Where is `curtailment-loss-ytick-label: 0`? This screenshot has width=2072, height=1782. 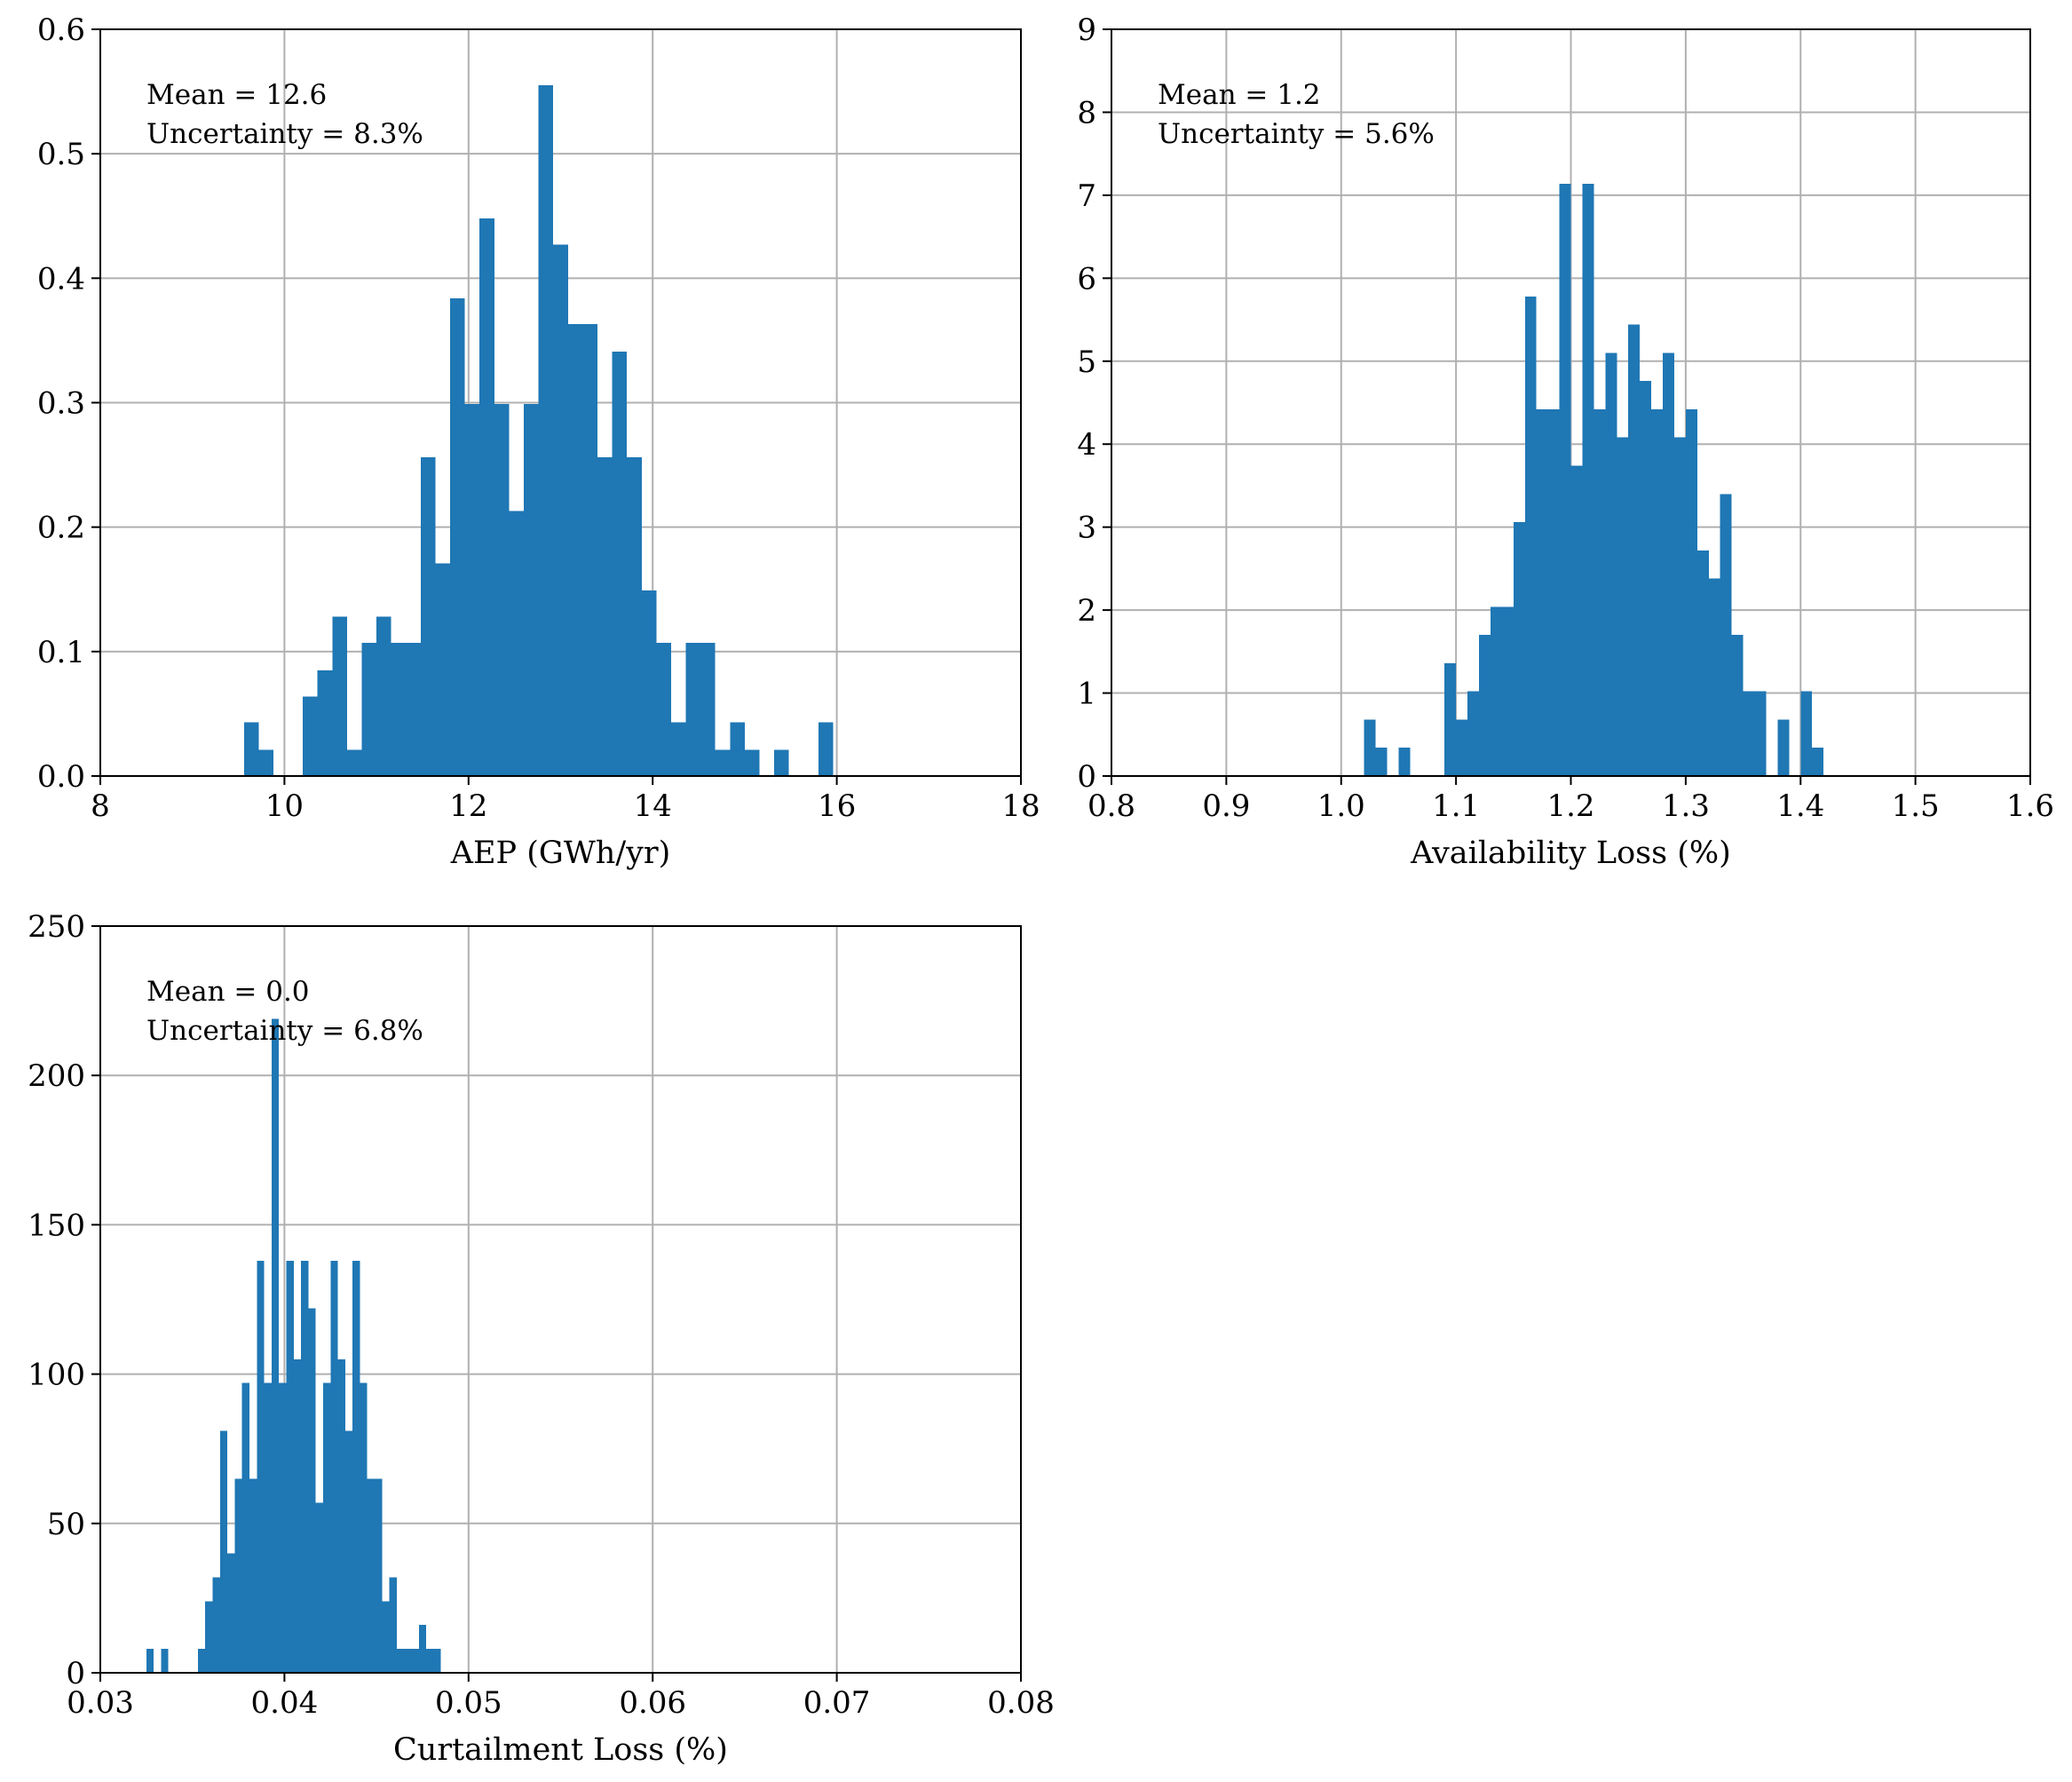 curtailment-loss-ytick-label: 0 is located at coordinates (75, 1673).